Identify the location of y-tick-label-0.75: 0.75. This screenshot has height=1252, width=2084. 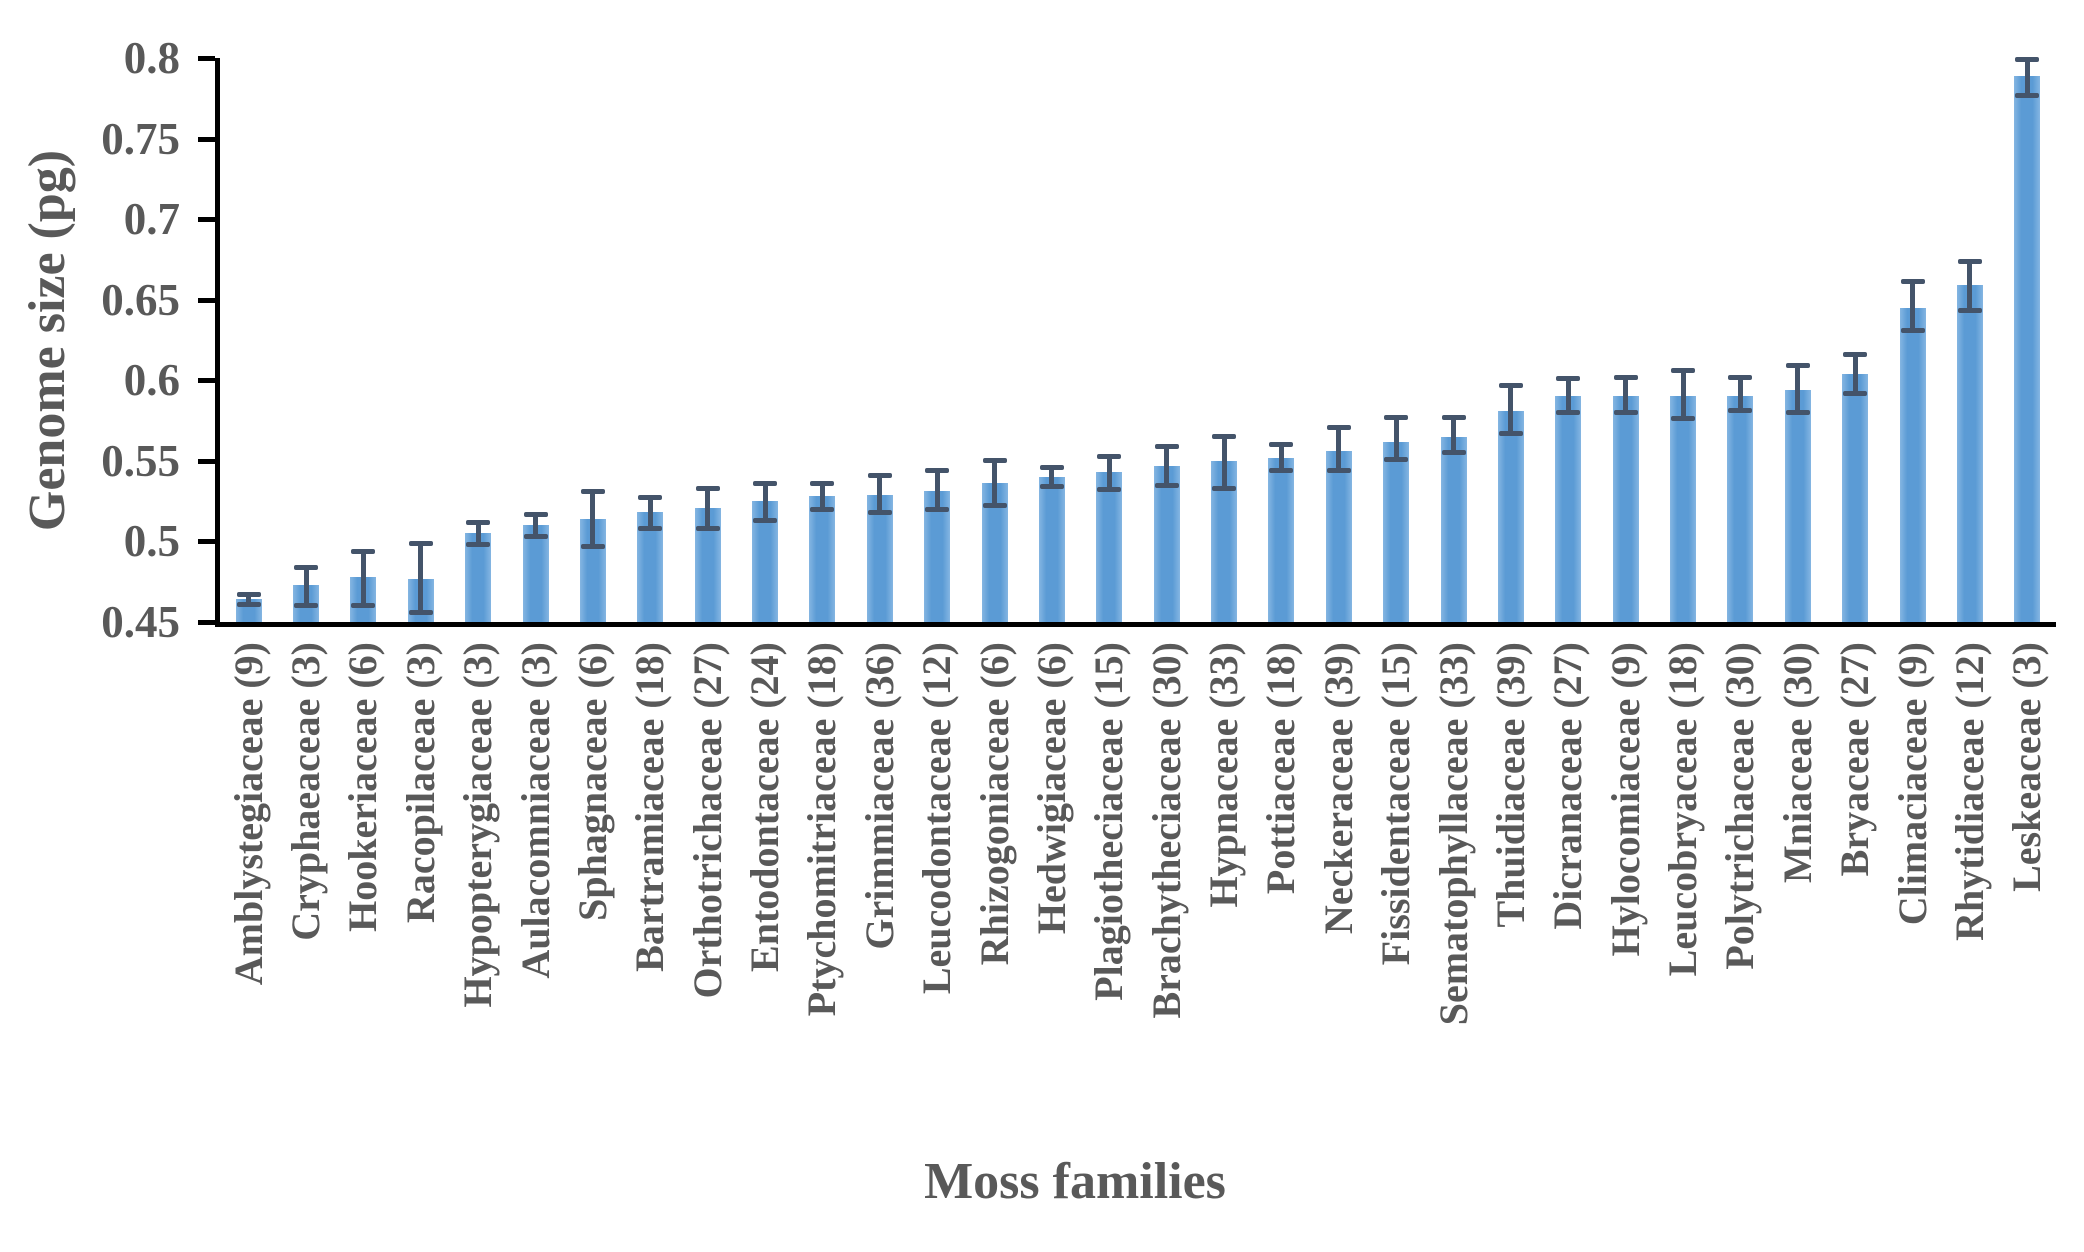
(140, 138).